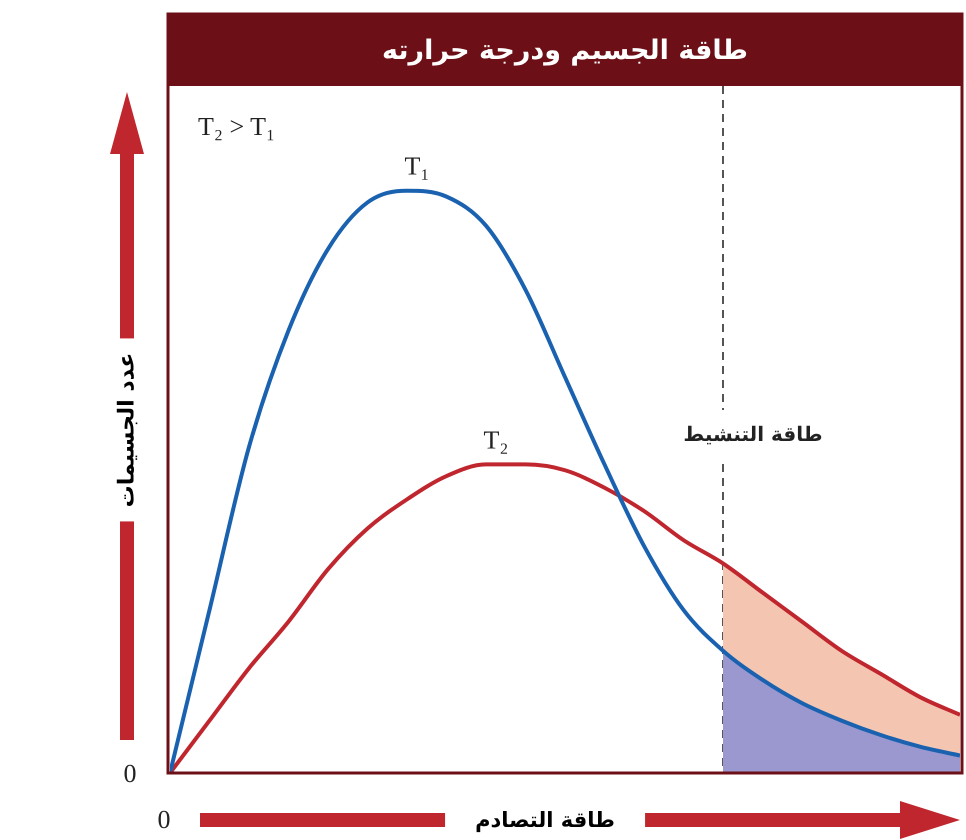  Describe the element at coordinates (237, 126) in the screenshot. I see `text: T₂ > T₁` at that location.